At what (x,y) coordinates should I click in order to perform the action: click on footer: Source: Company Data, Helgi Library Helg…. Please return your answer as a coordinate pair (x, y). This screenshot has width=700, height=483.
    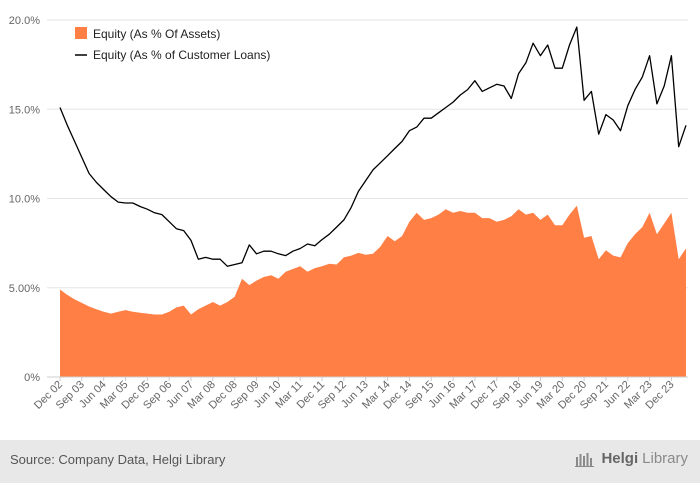
    Looking at the image, I should click on (350, 461).